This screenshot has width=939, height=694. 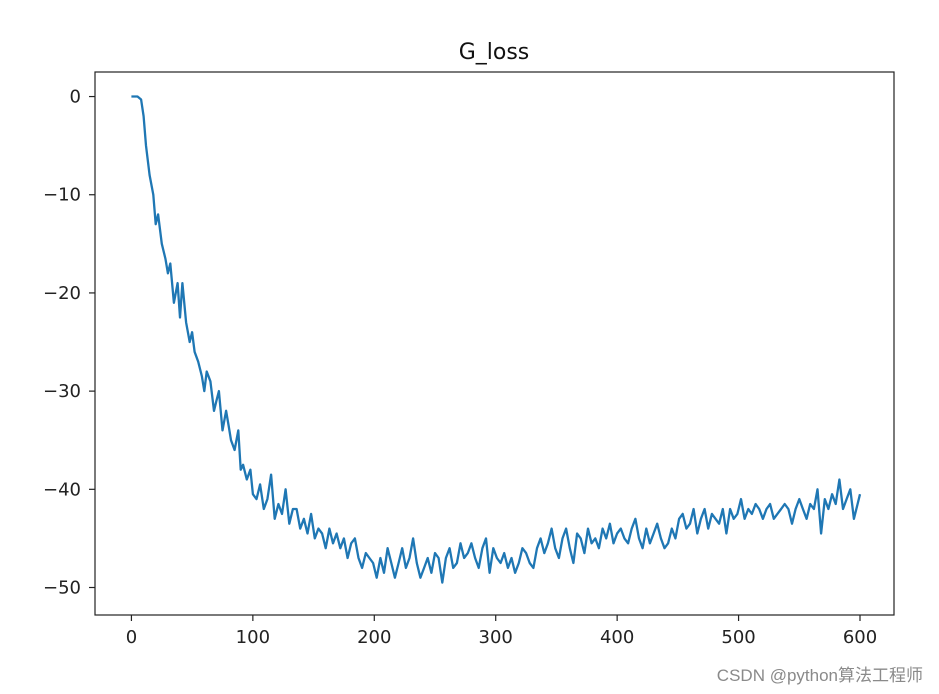 I want to click on x-tick-label: 400, so click(x=617, y=637).